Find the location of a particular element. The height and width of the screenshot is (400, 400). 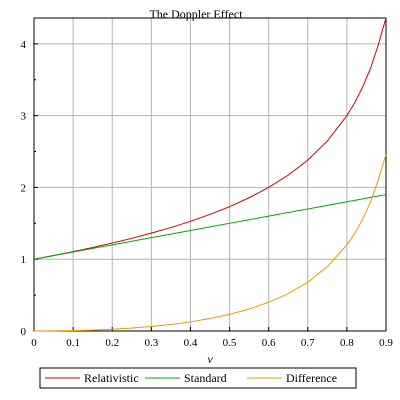

y-tick-label-2: 2 is located at coordinates (24, 188).